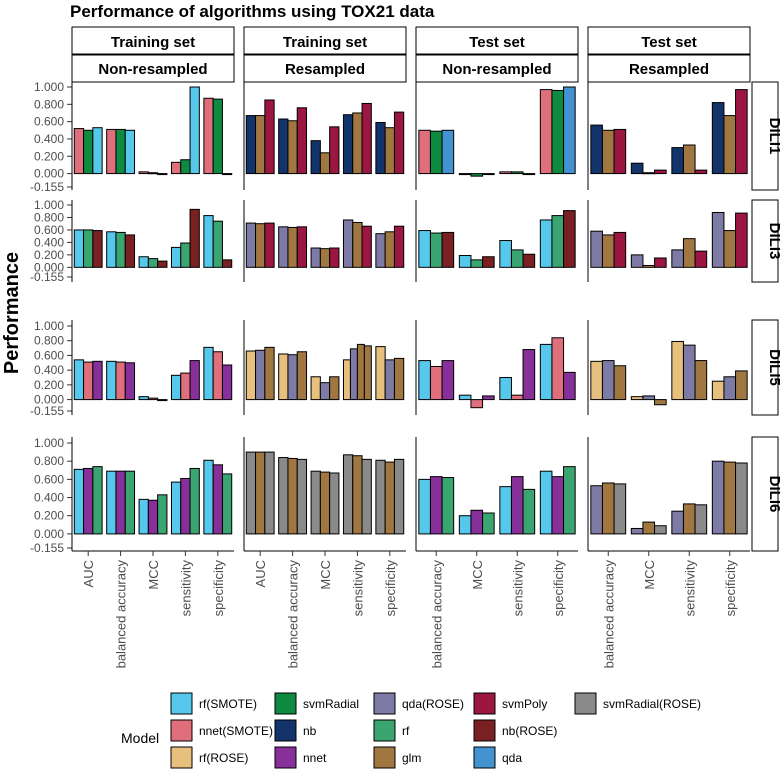  I want to click on column-strip-top-box, so click(497, 40).